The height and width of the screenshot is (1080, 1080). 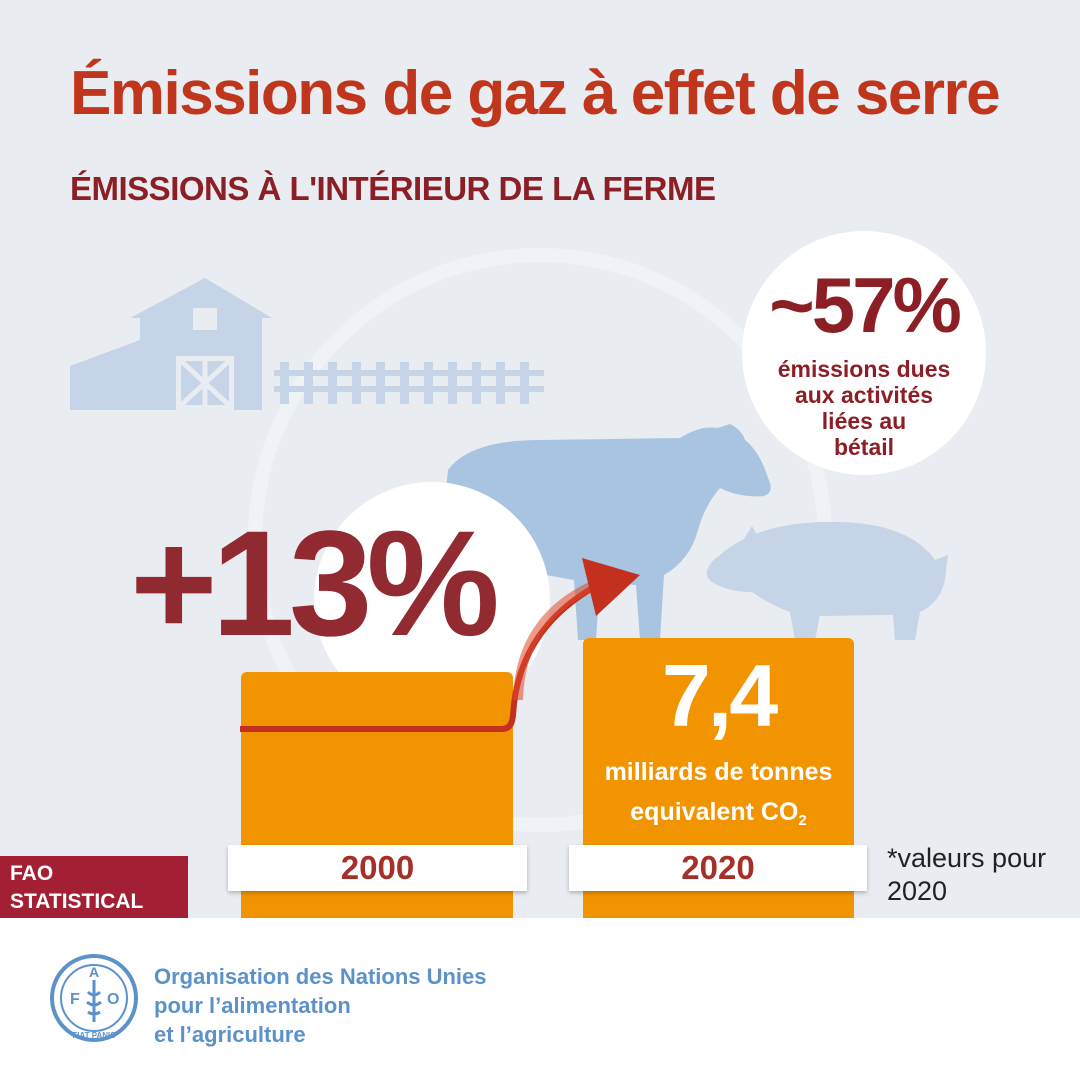 What do you see at coordinates (113, 999) in the screenshot?
I see `logo-letter-o: O` at bounding box center [113, 999].